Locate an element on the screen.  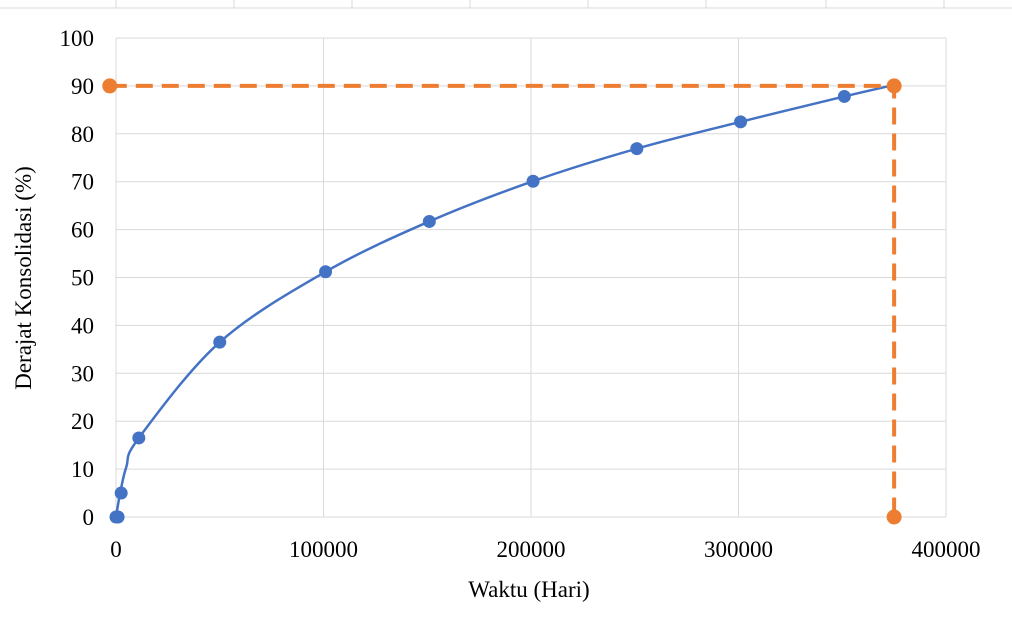
x-tick-labels: 0 100000 200000 300000 400000 is located at coordinates (545, 549).